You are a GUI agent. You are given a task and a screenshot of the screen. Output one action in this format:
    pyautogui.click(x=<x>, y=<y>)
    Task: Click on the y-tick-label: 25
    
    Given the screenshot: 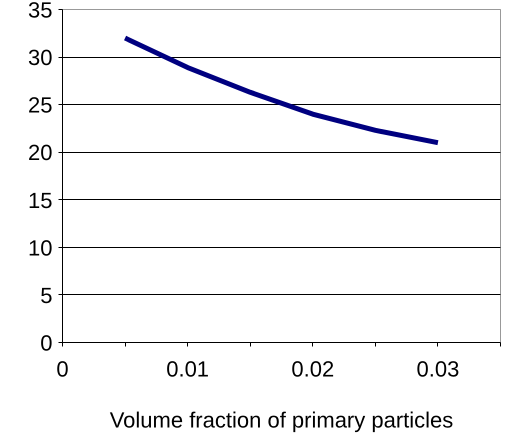 What is the action you would take?
    pyautogui.click(x=40, y=105)
    